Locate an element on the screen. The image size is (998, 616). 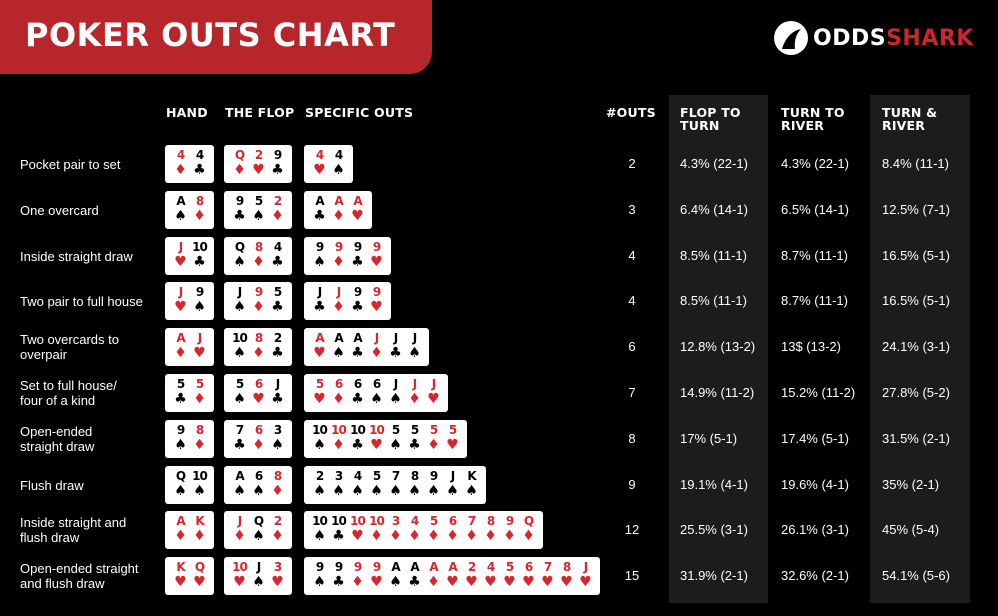
outs-count: 9 is located at coordinates (632, 484).